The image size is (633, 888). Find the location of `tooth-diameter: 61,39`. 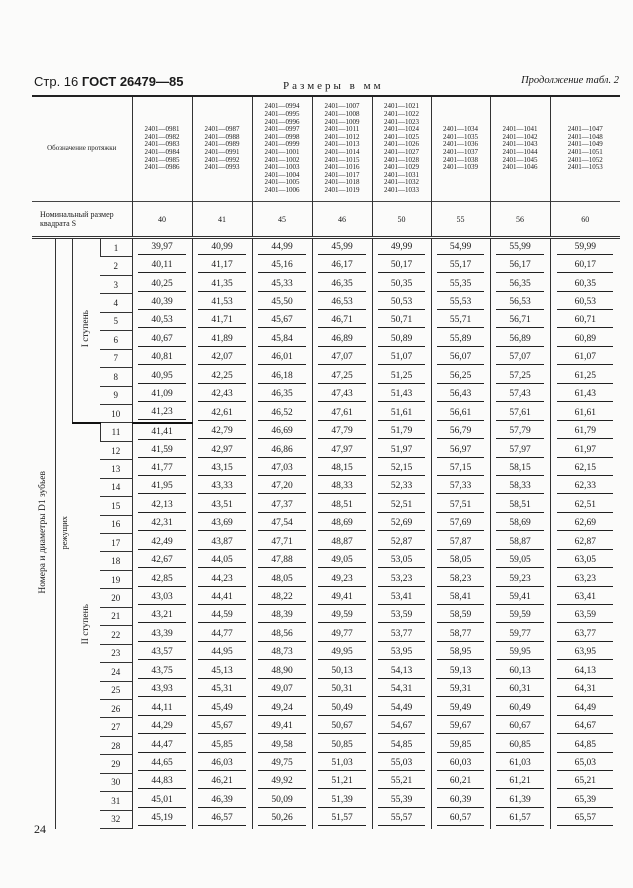

tooth-diameter: 61,39 is located at coordinates (520, 801).